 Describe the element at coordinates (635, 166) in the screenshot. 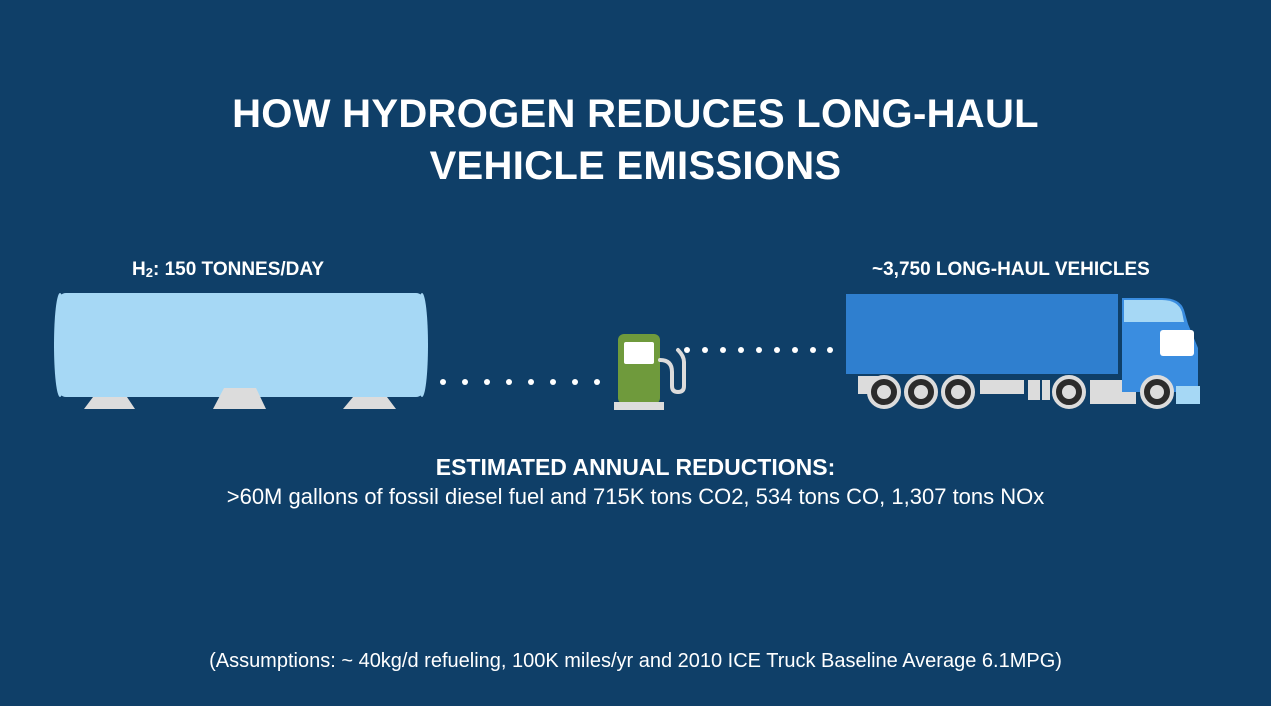

I see `title-line-2: VEHICLE EMISSIONS` at that location.